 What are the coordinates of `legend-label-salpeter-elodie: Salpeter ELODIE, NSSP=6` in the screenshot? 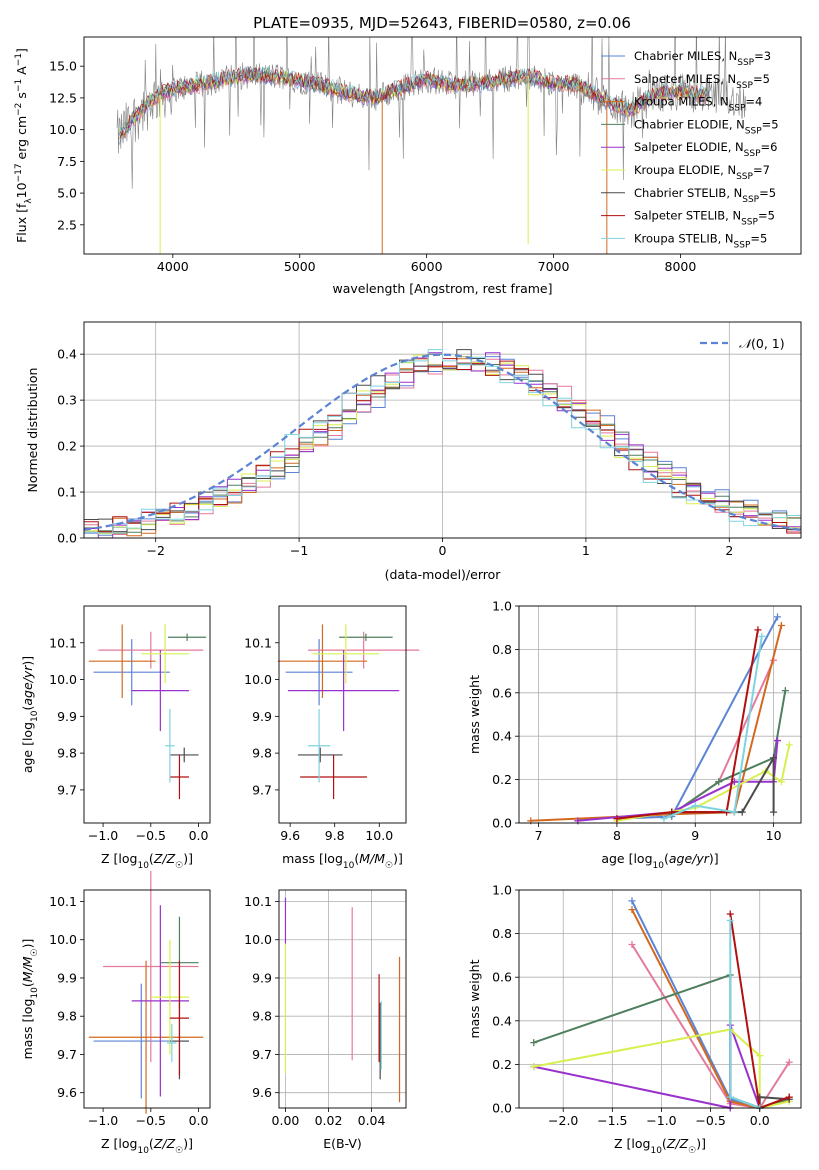 It's located at (705, 149).